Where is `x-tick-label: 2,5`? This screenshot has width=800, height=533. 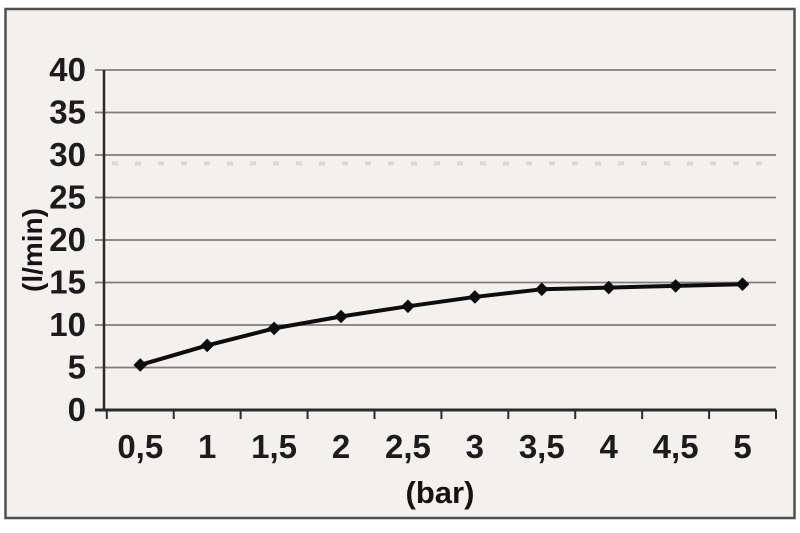
x-tick-label: 2,5 is located at coordinates (408, 446).